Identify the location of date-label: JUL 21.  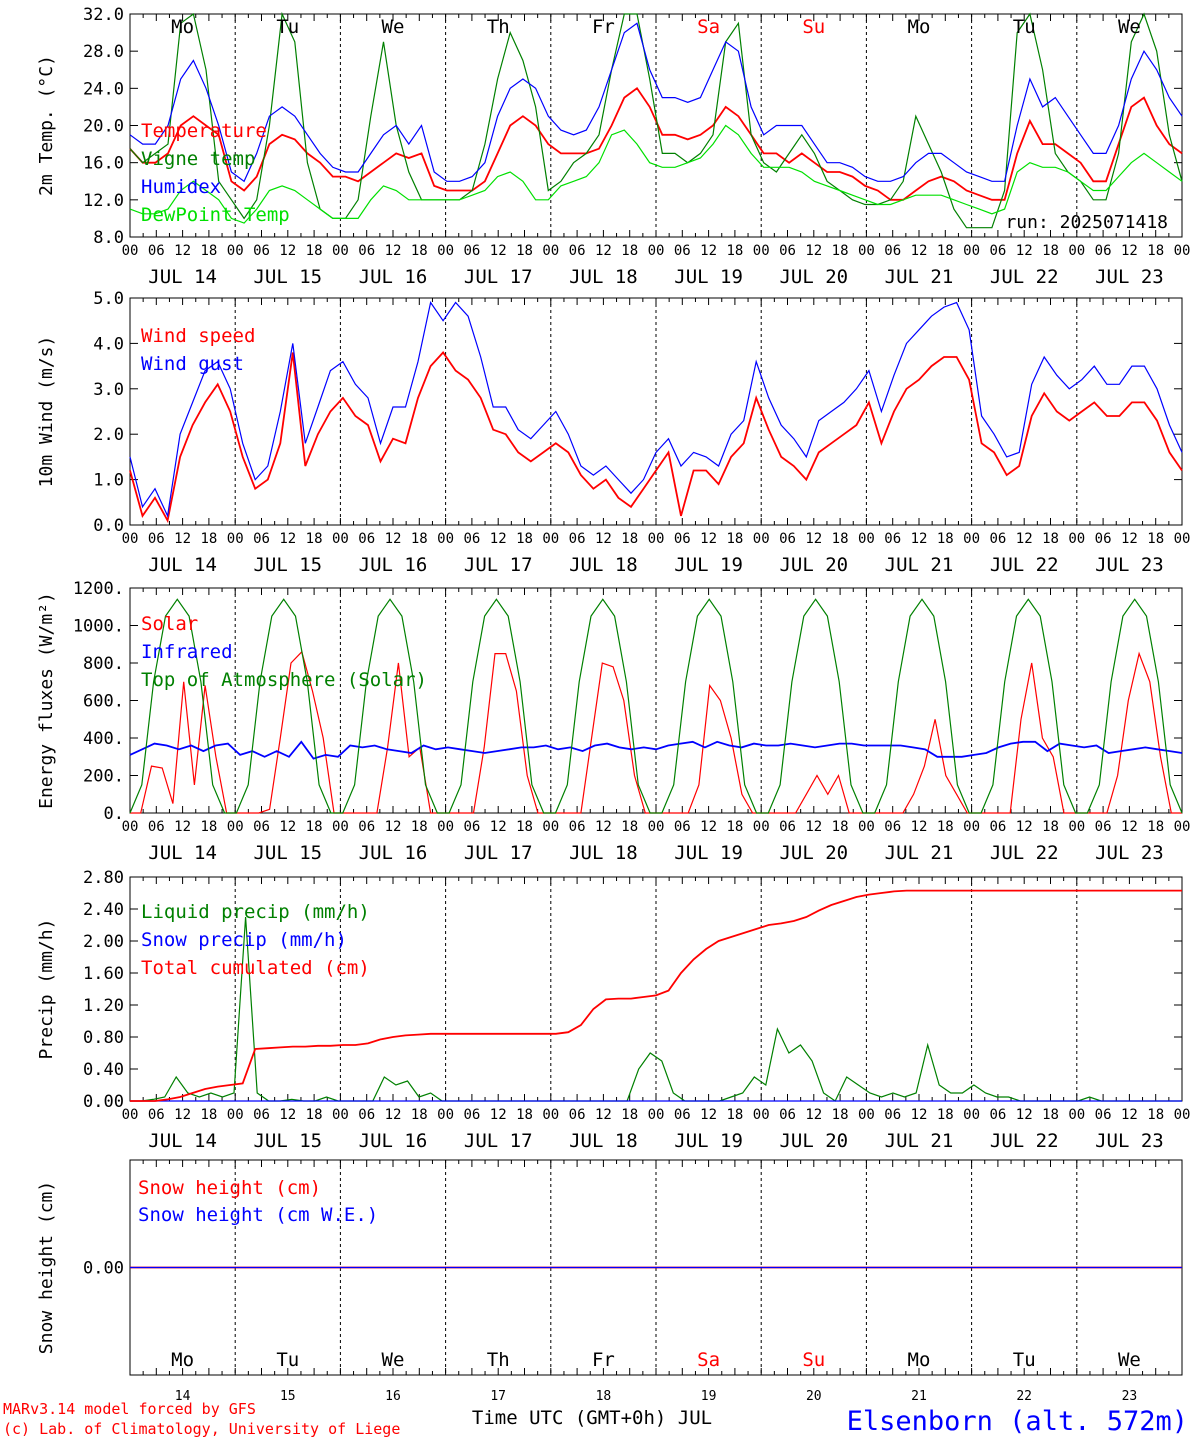
(919, 1141).